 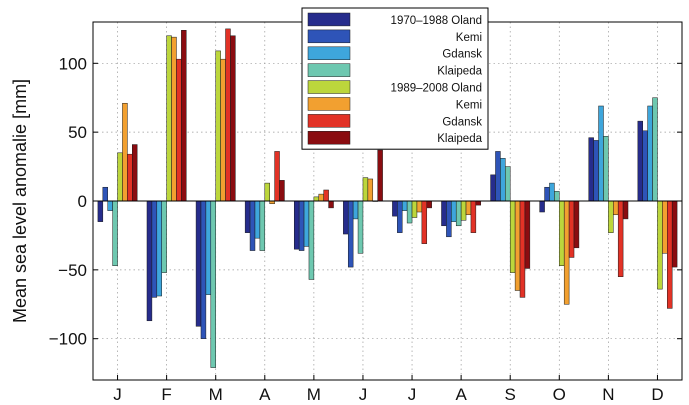 What do you see at coordinates (166, 394) in the screenshot?
I see `x-tick-label: F` at bounding box center [166, 394].